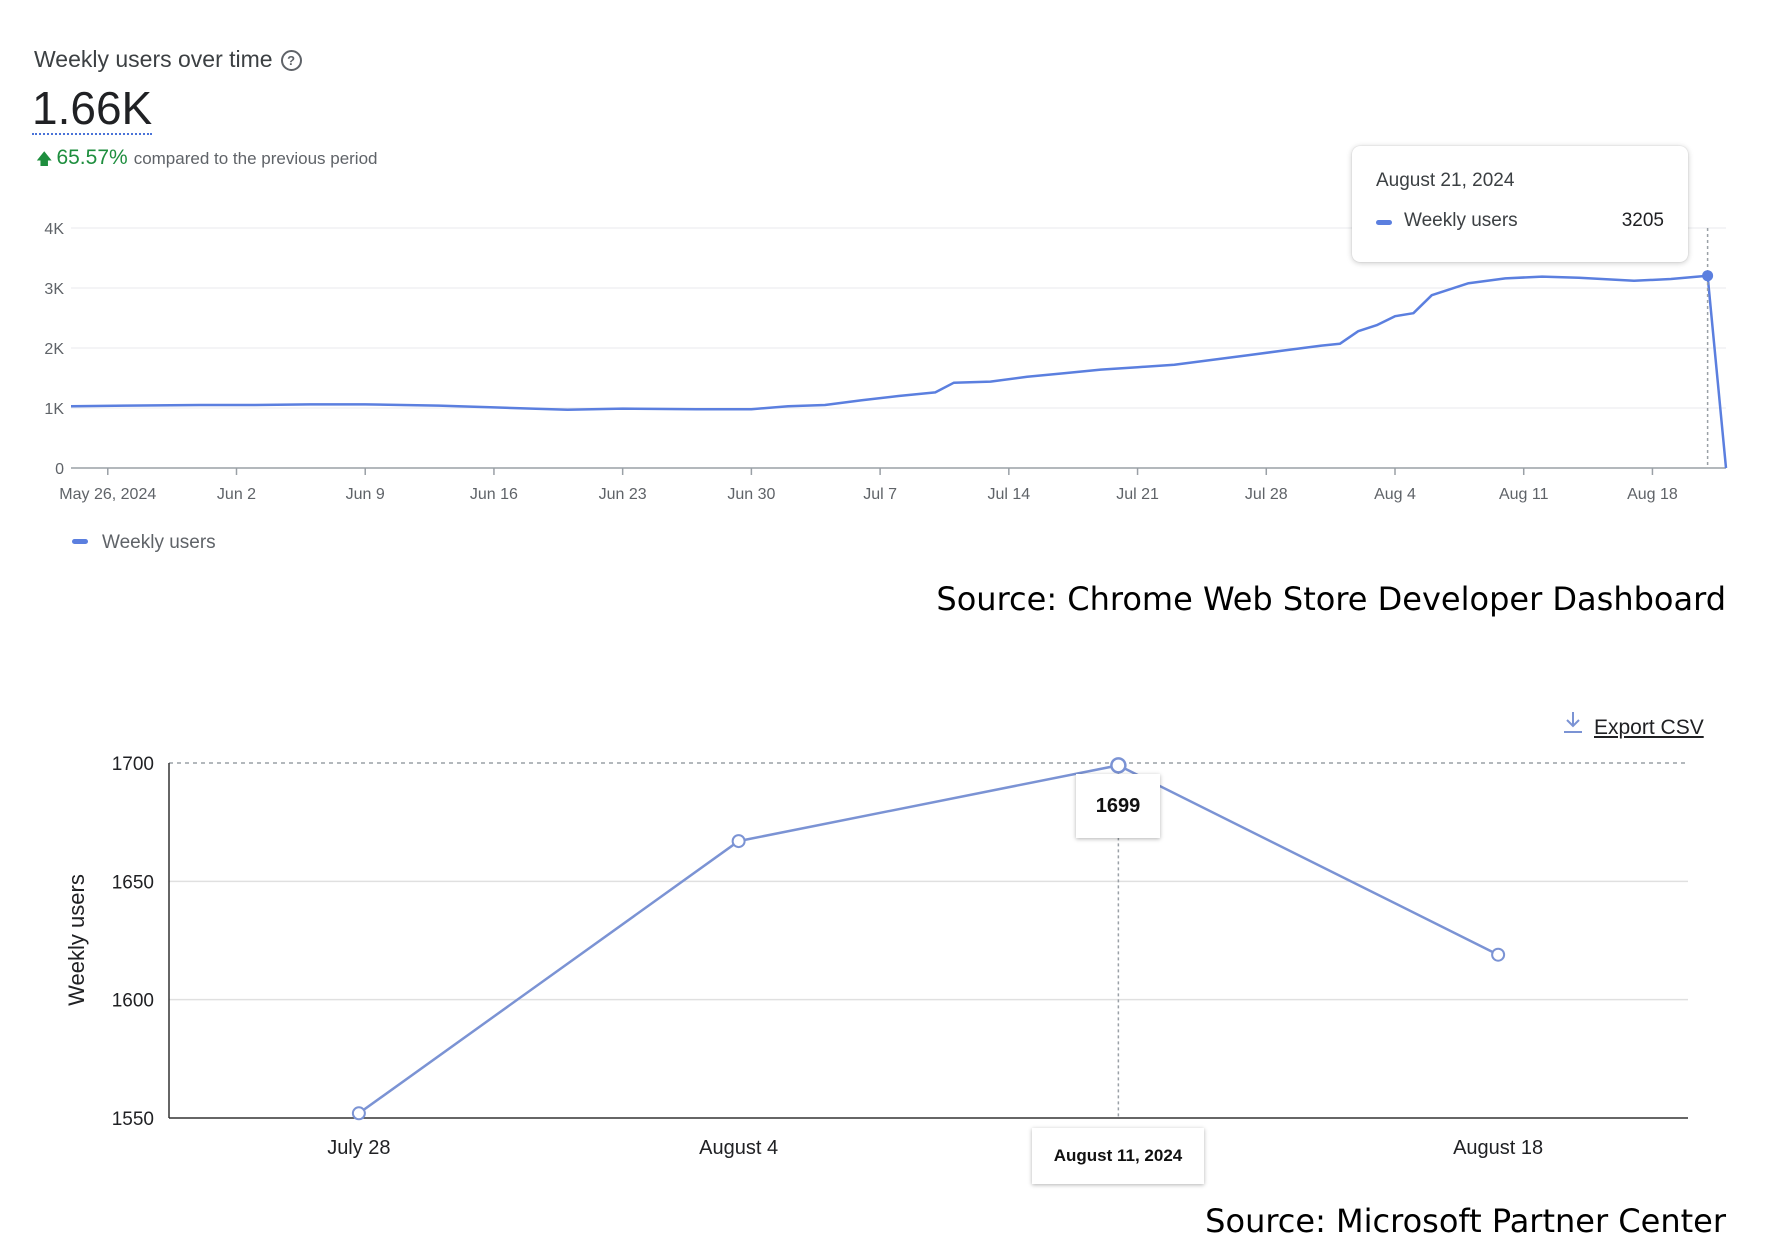 The height and width of the screenshot is (1260, 1766). What do you see at coordinates (1008, 494) in the screenshot?
I see `x-tick-label: Jul 14` at bounding box center [1008, 494].